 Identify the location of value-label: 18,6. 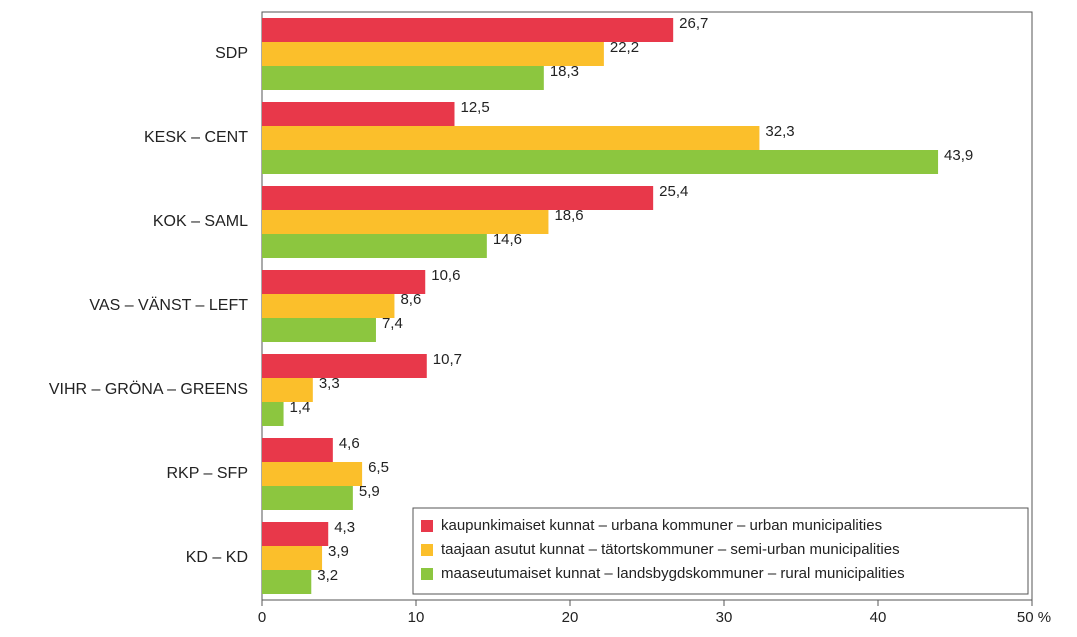
(568, 215).